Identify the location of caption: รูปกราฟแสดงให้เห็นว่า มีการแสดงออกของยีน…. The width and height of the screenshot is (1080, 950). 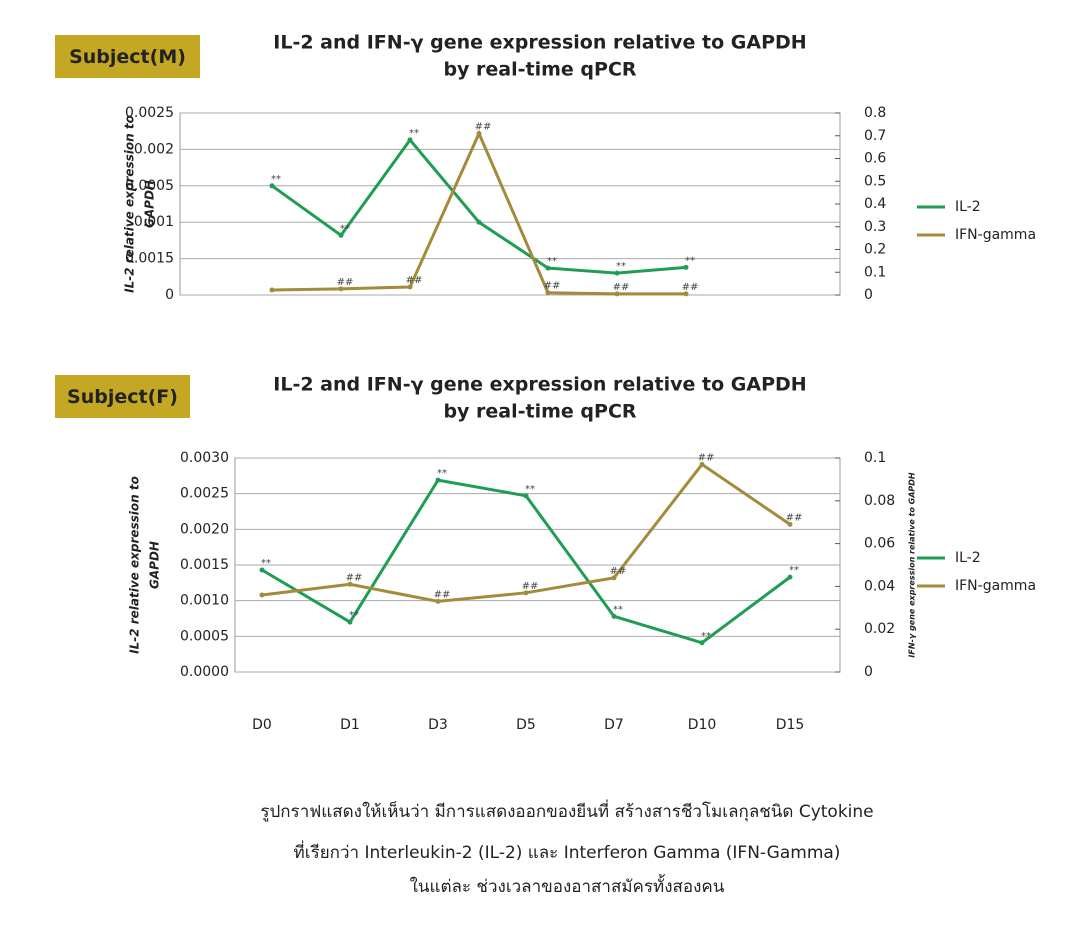
(566, 810).